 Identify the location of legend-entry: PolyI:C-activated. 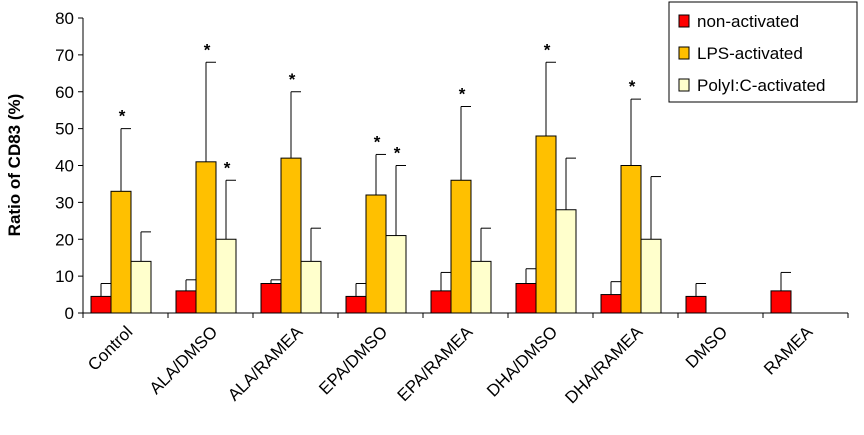
(761, 85).